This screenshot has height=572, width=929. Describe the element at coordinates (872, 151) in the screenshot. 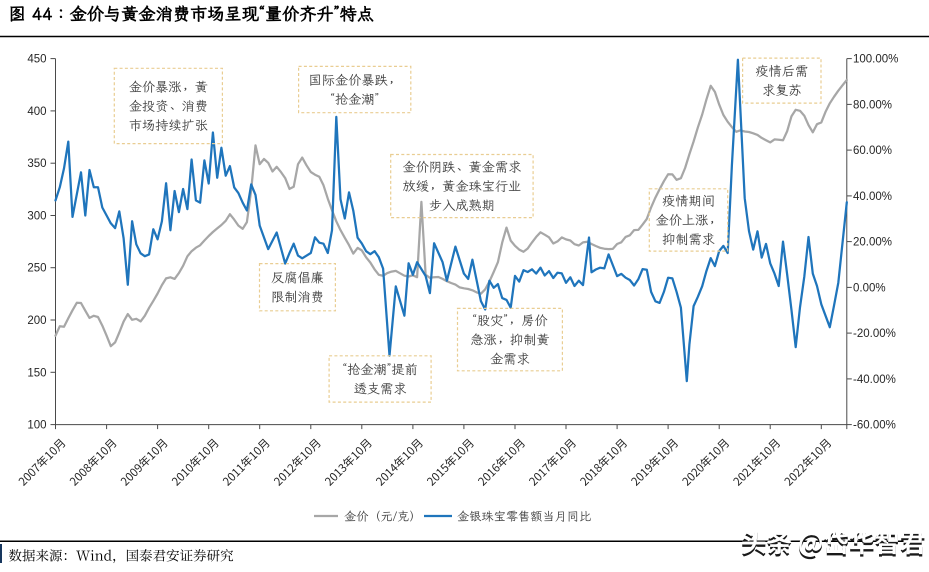

I see `svg-text: 60.00%` at that location.